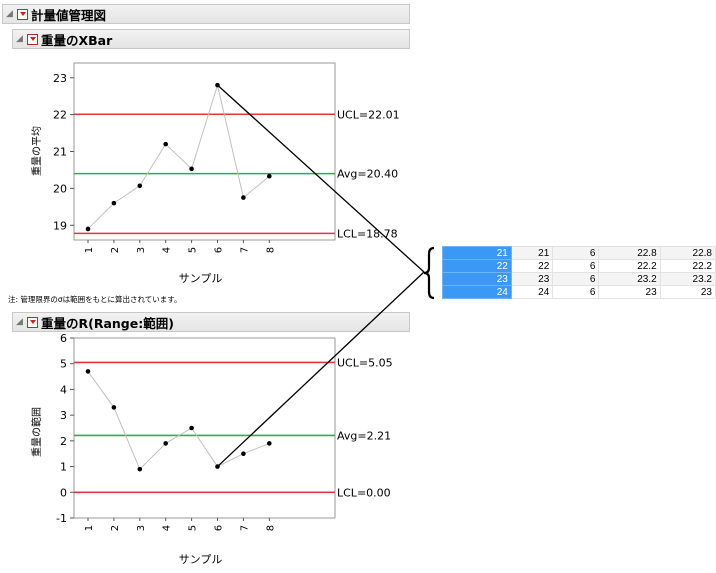  What do you see at coordinates (477, 253) in the screenshot?
I see `row-number-cell: 21` at bounding box center [477, 253].